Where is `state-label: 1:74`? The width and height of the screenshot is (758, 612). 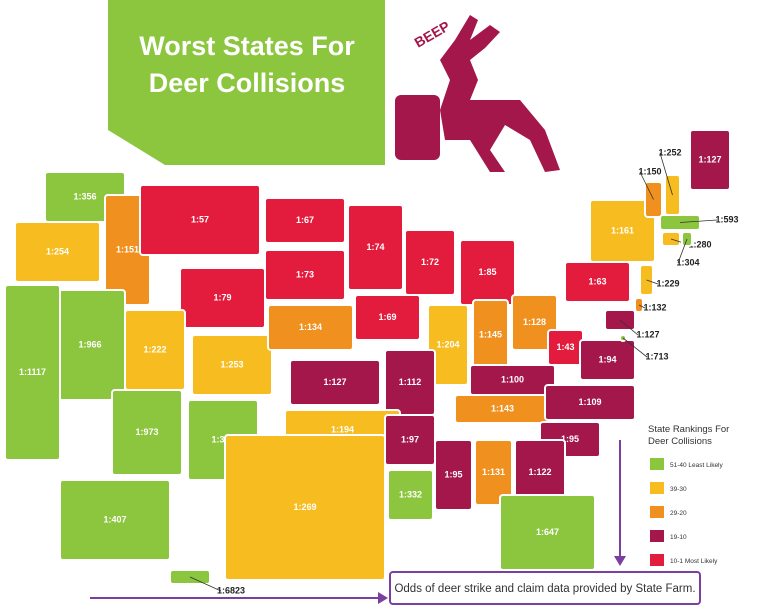 state-label: 1:74 is located at coordinates (375, 247).